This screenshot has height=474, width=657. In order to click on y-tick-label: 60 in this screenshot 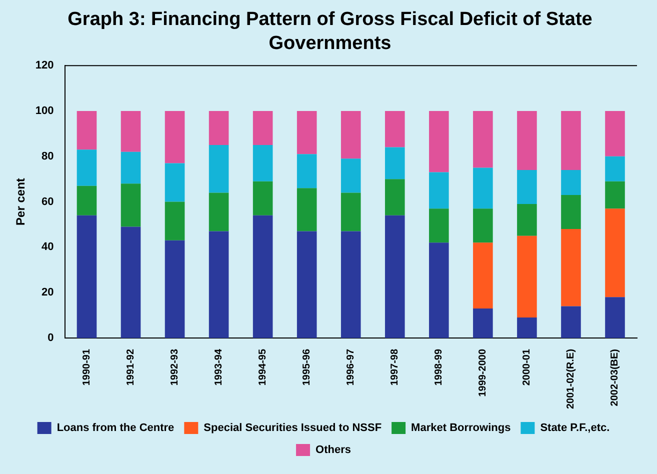, I will do `click(48, 202)`.